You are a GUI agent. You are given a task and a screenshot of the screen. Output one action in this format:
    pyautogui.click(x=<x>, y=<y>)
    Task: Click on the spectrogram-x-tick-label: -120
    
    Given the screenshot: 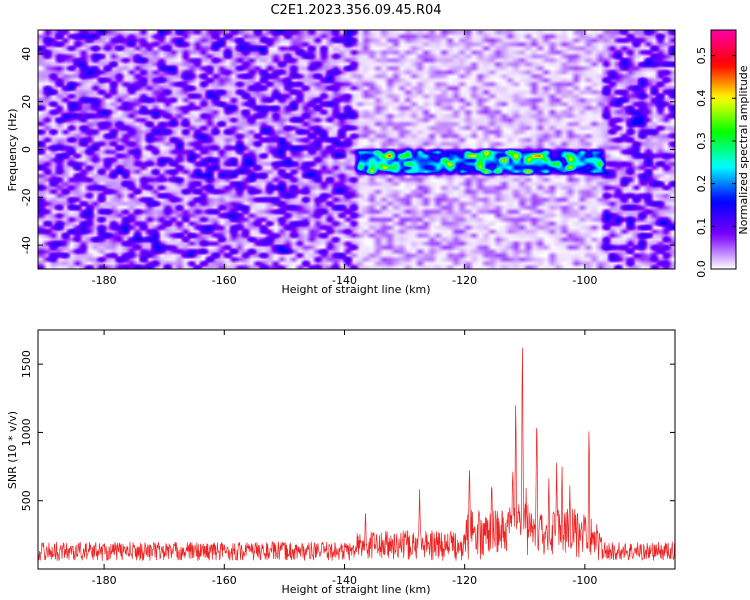 What is the action you would take?
    pyautogui.click(x=464, y=280)
    